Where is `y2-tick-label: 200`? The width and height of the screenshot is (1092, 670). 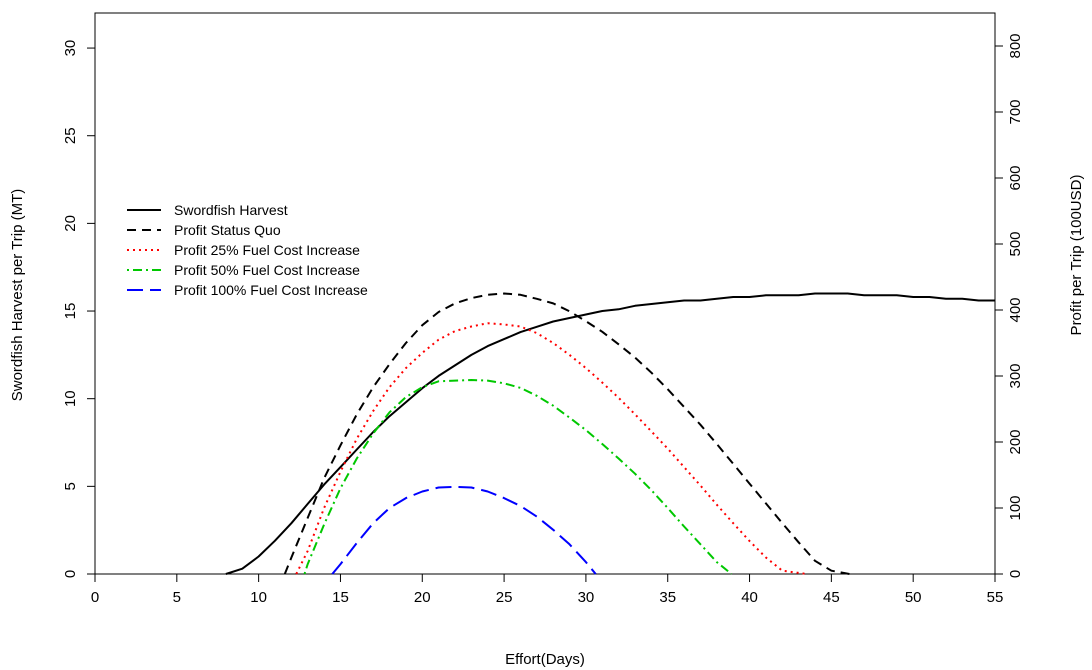 y2-tick-label: 200 is located at coordinates (1015, 441).